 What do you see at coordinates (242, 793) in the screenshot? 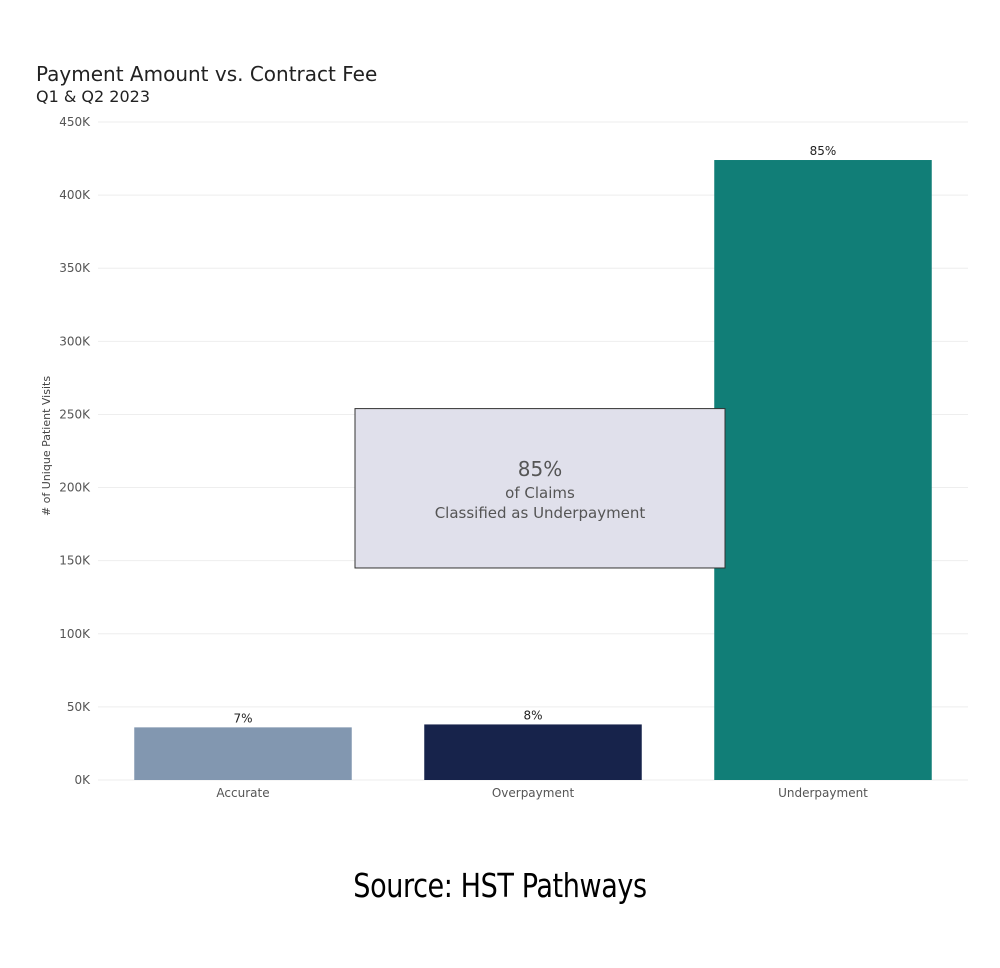
I see `x-tick-label-accurate: Accurate` at bounding box center [242, 793].